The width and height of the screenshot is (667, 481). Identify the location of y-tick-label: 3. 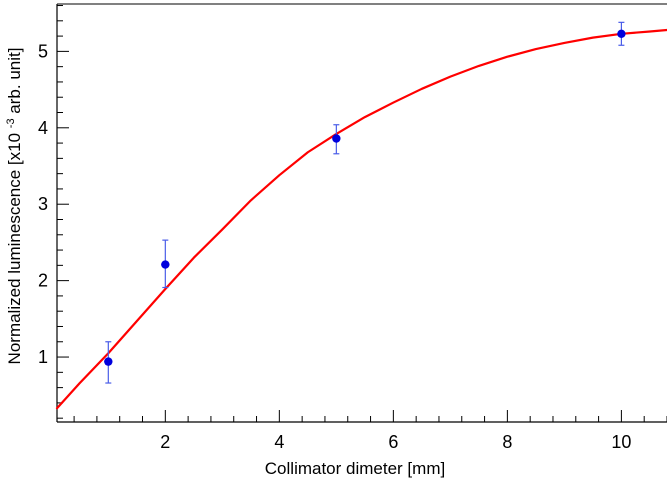
(43, 204).